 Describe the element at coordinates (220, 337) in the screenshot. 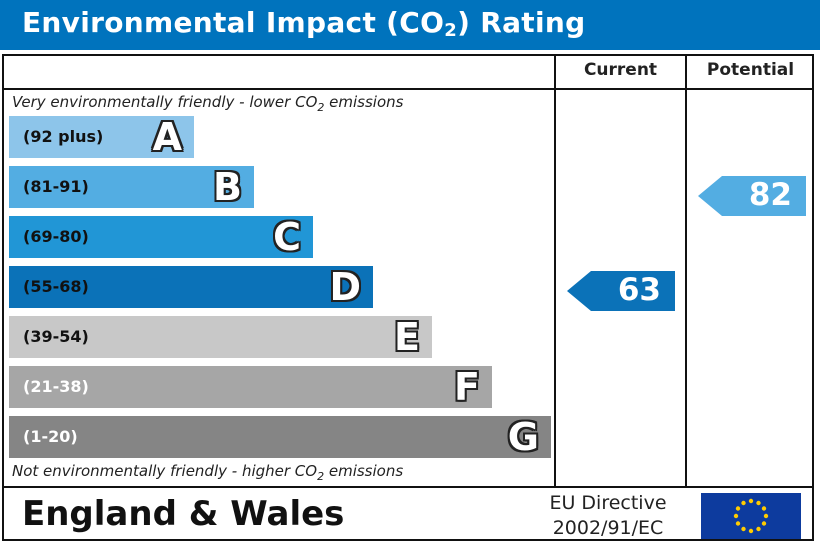

I see `band-e: (39-54) E` at that location.